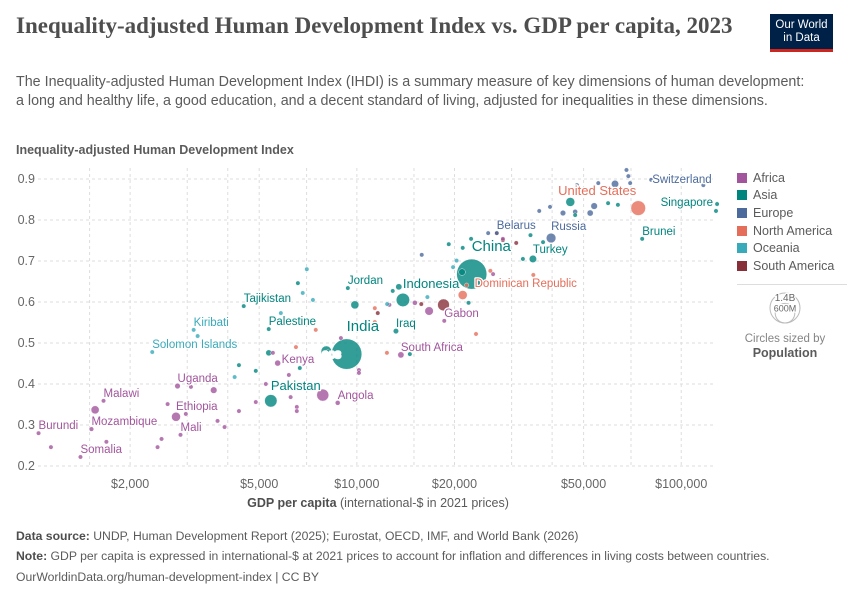 Image resolution: width=850 pixels, height=600 pixels. What do you see at coordinates (792, 178) in the screenshot?
I see `legend-item-africa: Africa` at bounding box center [792, 178].